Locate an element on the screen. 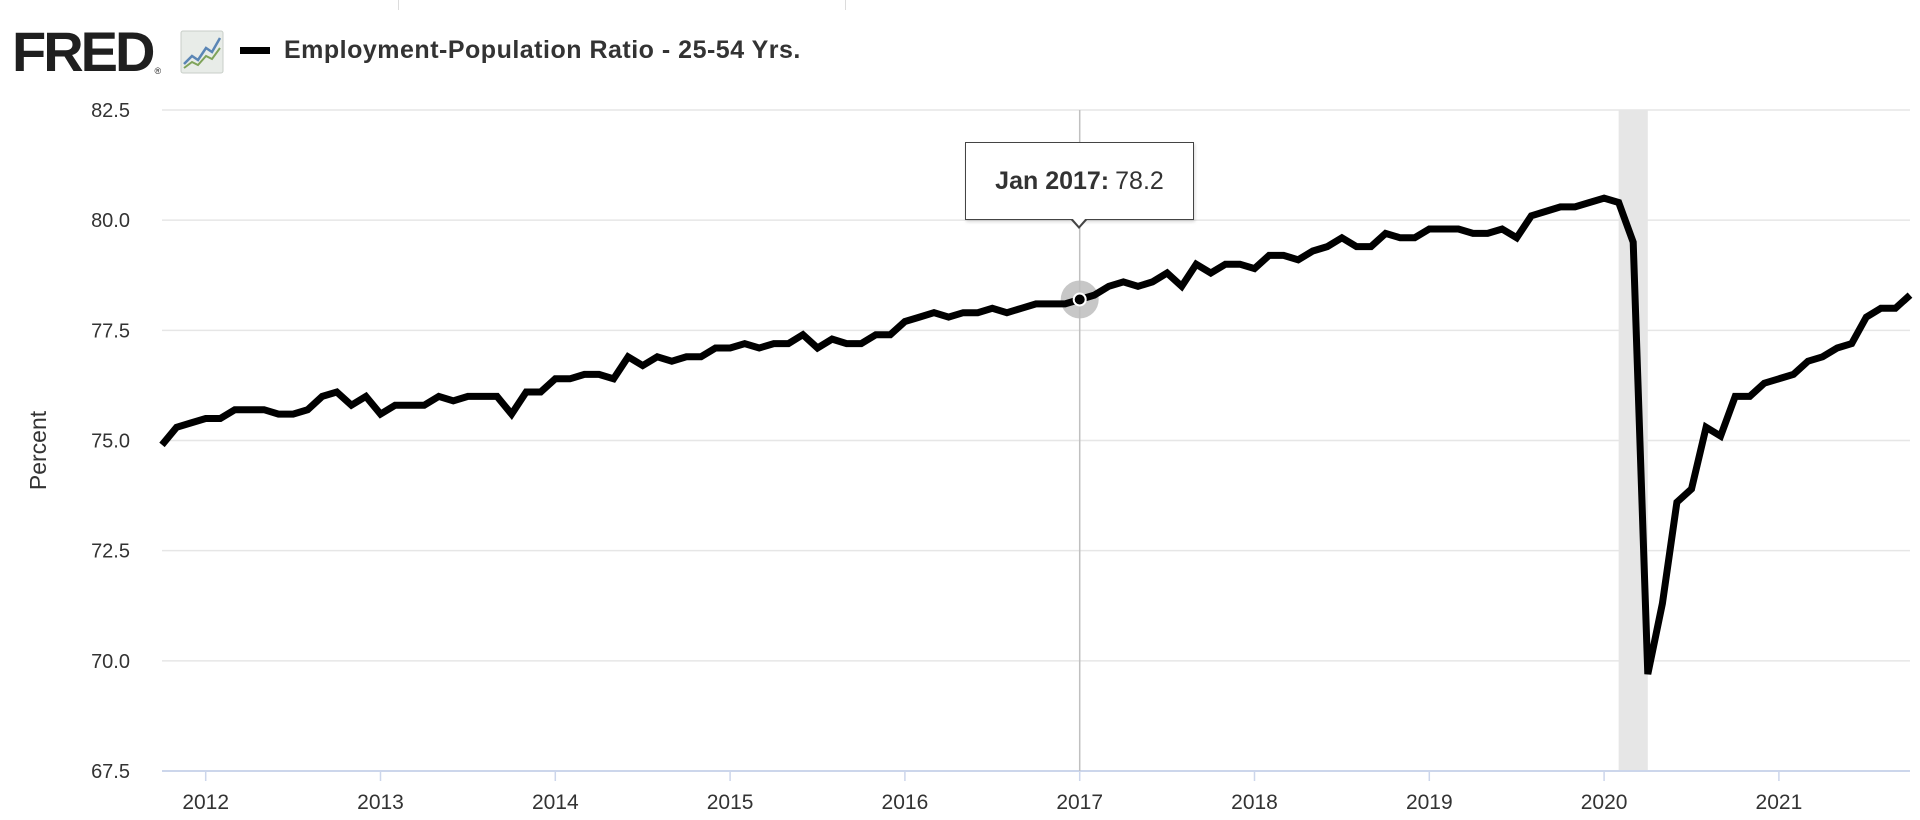  tooltip-date: Jan 2017: is located at coordinates (1052, 180).